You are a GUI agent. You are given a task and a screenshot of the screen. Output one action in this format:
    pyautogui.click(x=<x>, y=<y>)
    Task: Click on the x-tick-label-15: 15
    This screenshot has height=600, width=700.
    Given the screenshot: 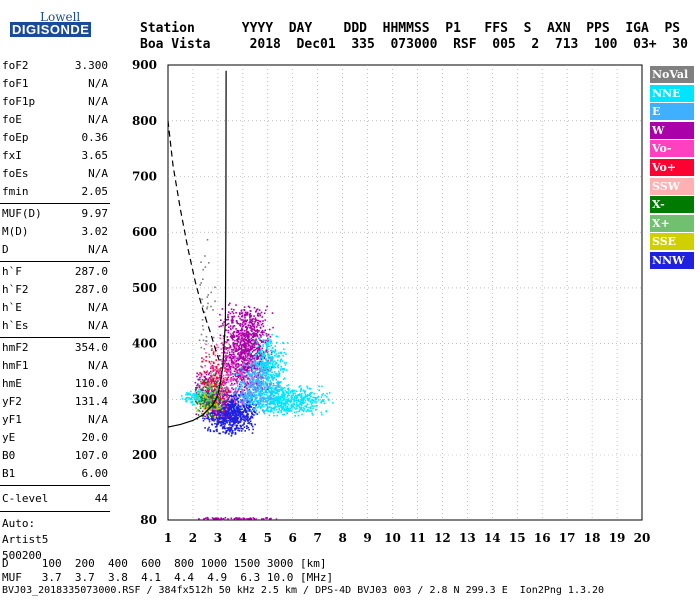 What is the action you would take?
    pyautogui.click(x=517, y=538)
    